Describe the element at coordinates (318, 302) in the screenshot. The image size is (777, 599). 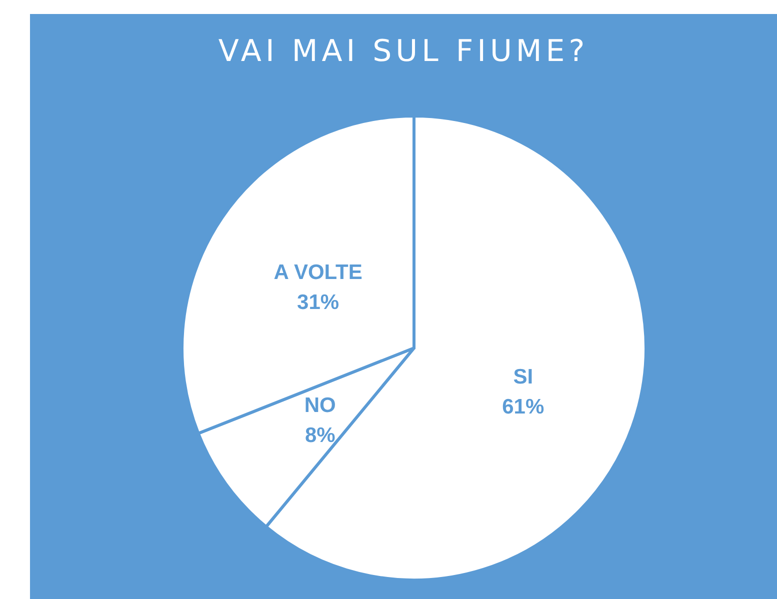
I see `data-label: 31%` at that location.